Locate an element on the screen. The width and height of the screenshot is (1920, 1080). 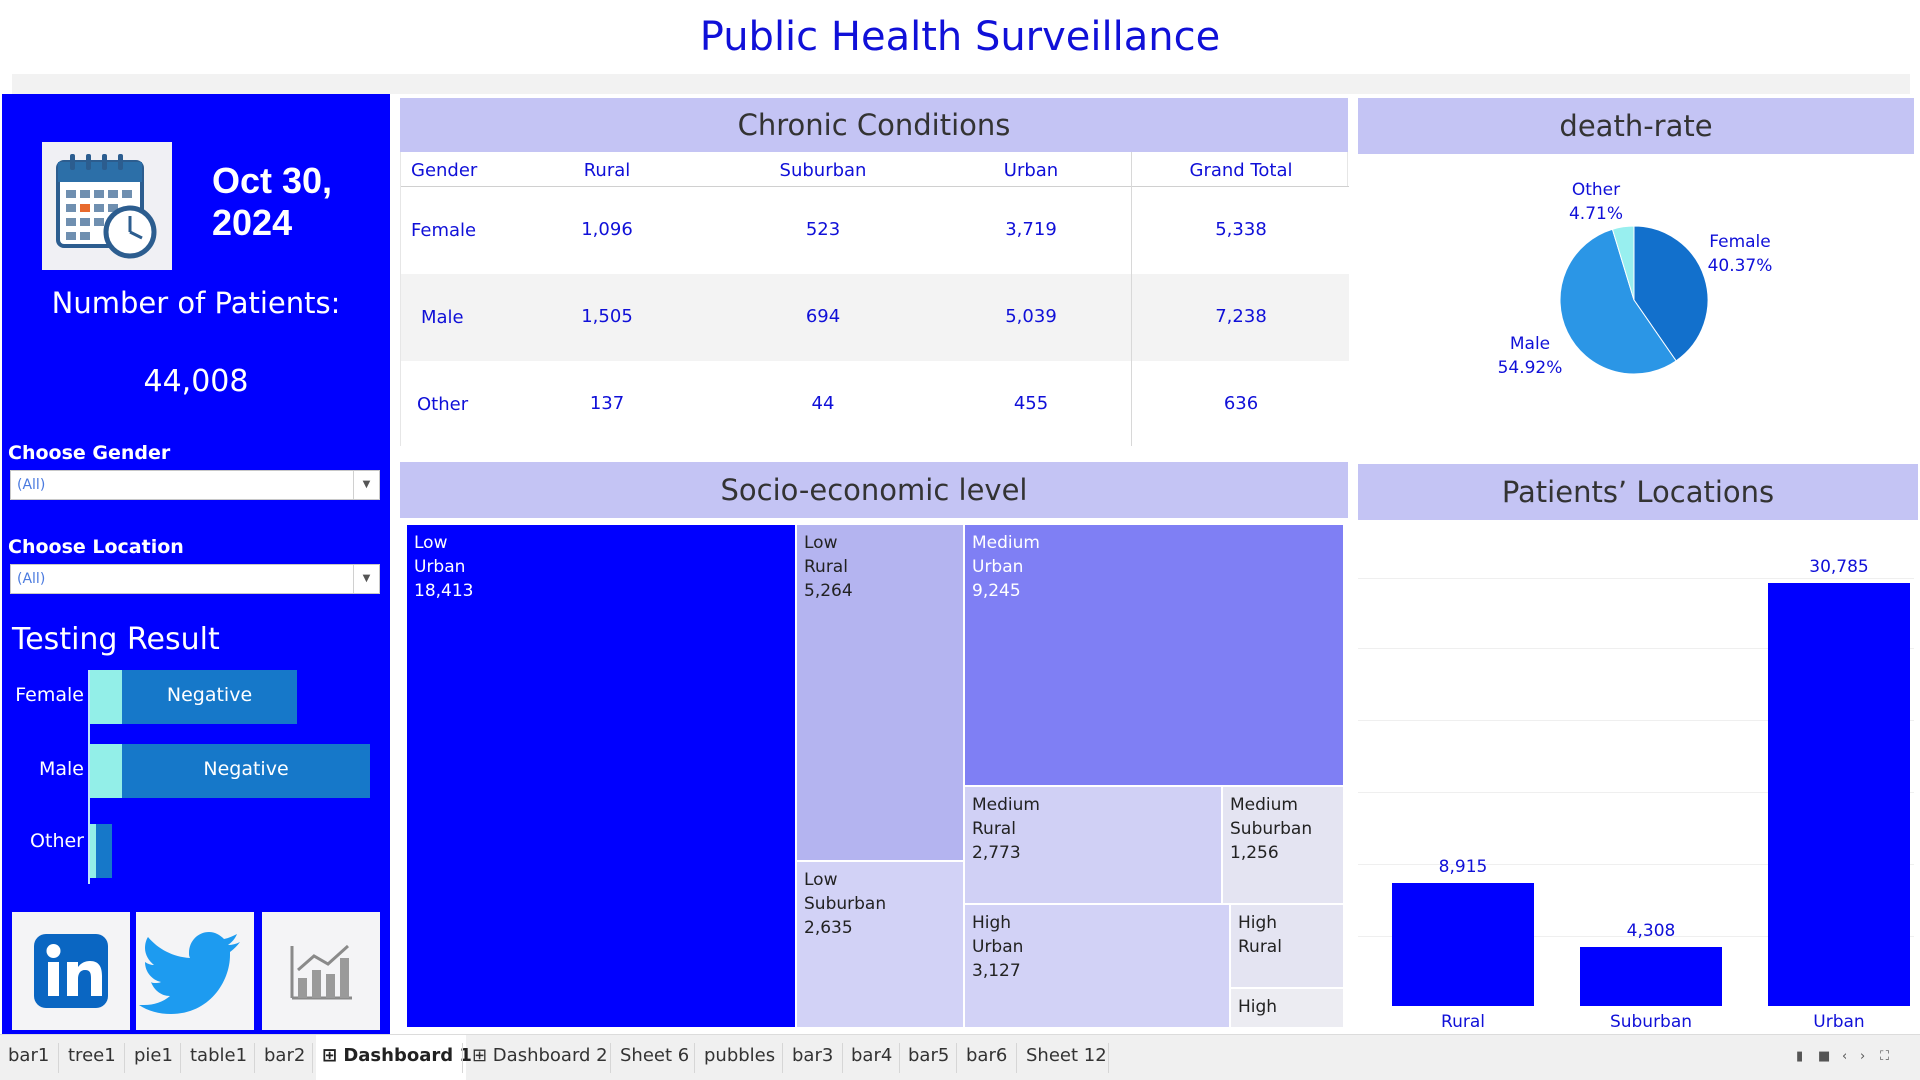
treemap-cell-low-suburban: Low Suburban 2,635 is located at coordinates (880, 944).